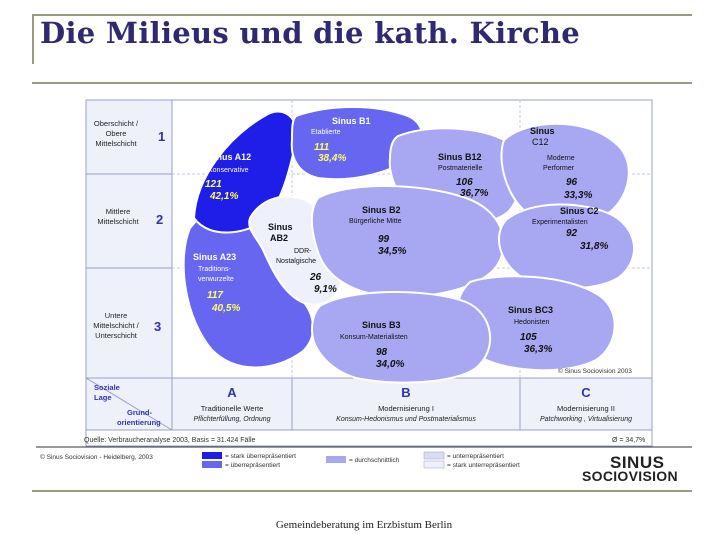 Image resolution: width=728 pixels, height=546 pixels. Describe the element at coordinates (586, 408) in the screenshot. I see `column-c-line1: Modernisierung II` at that location.